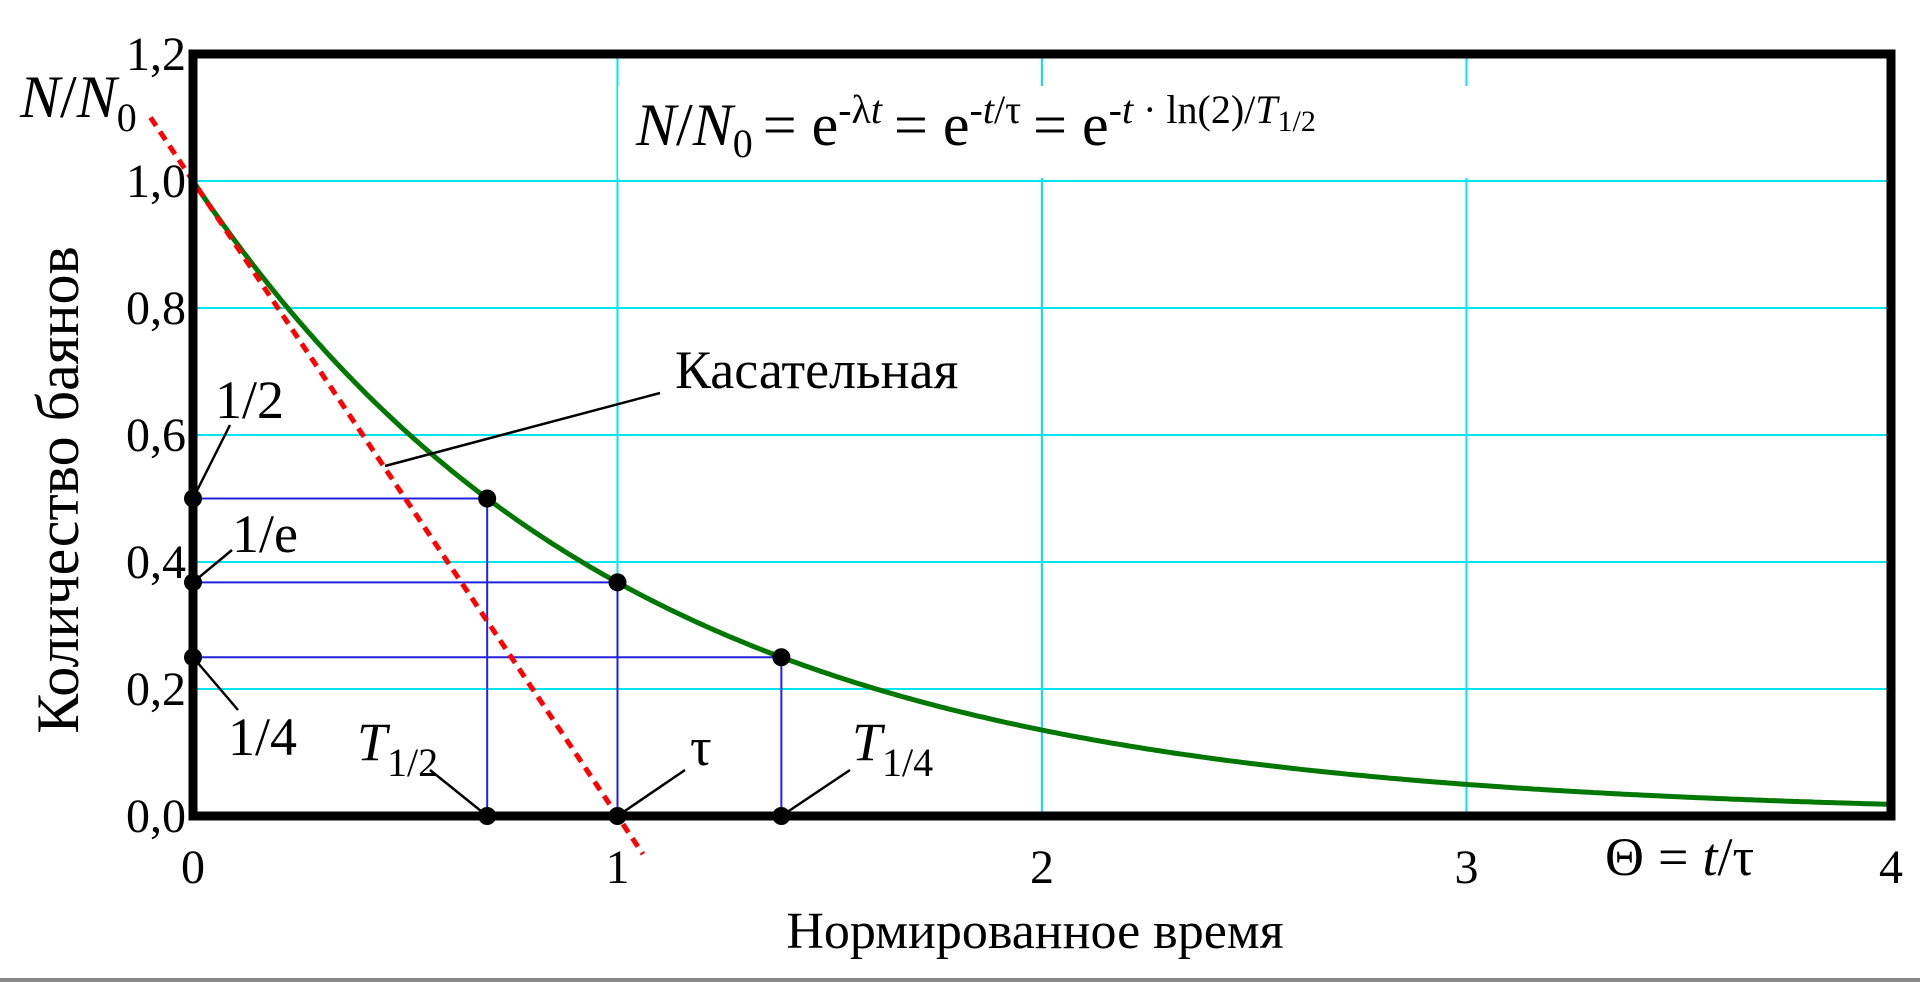  What do you see at coordinates (412, 762) in the screenshot?
I see `t-half-sub: 1/2` at bounding box center [412, 762].